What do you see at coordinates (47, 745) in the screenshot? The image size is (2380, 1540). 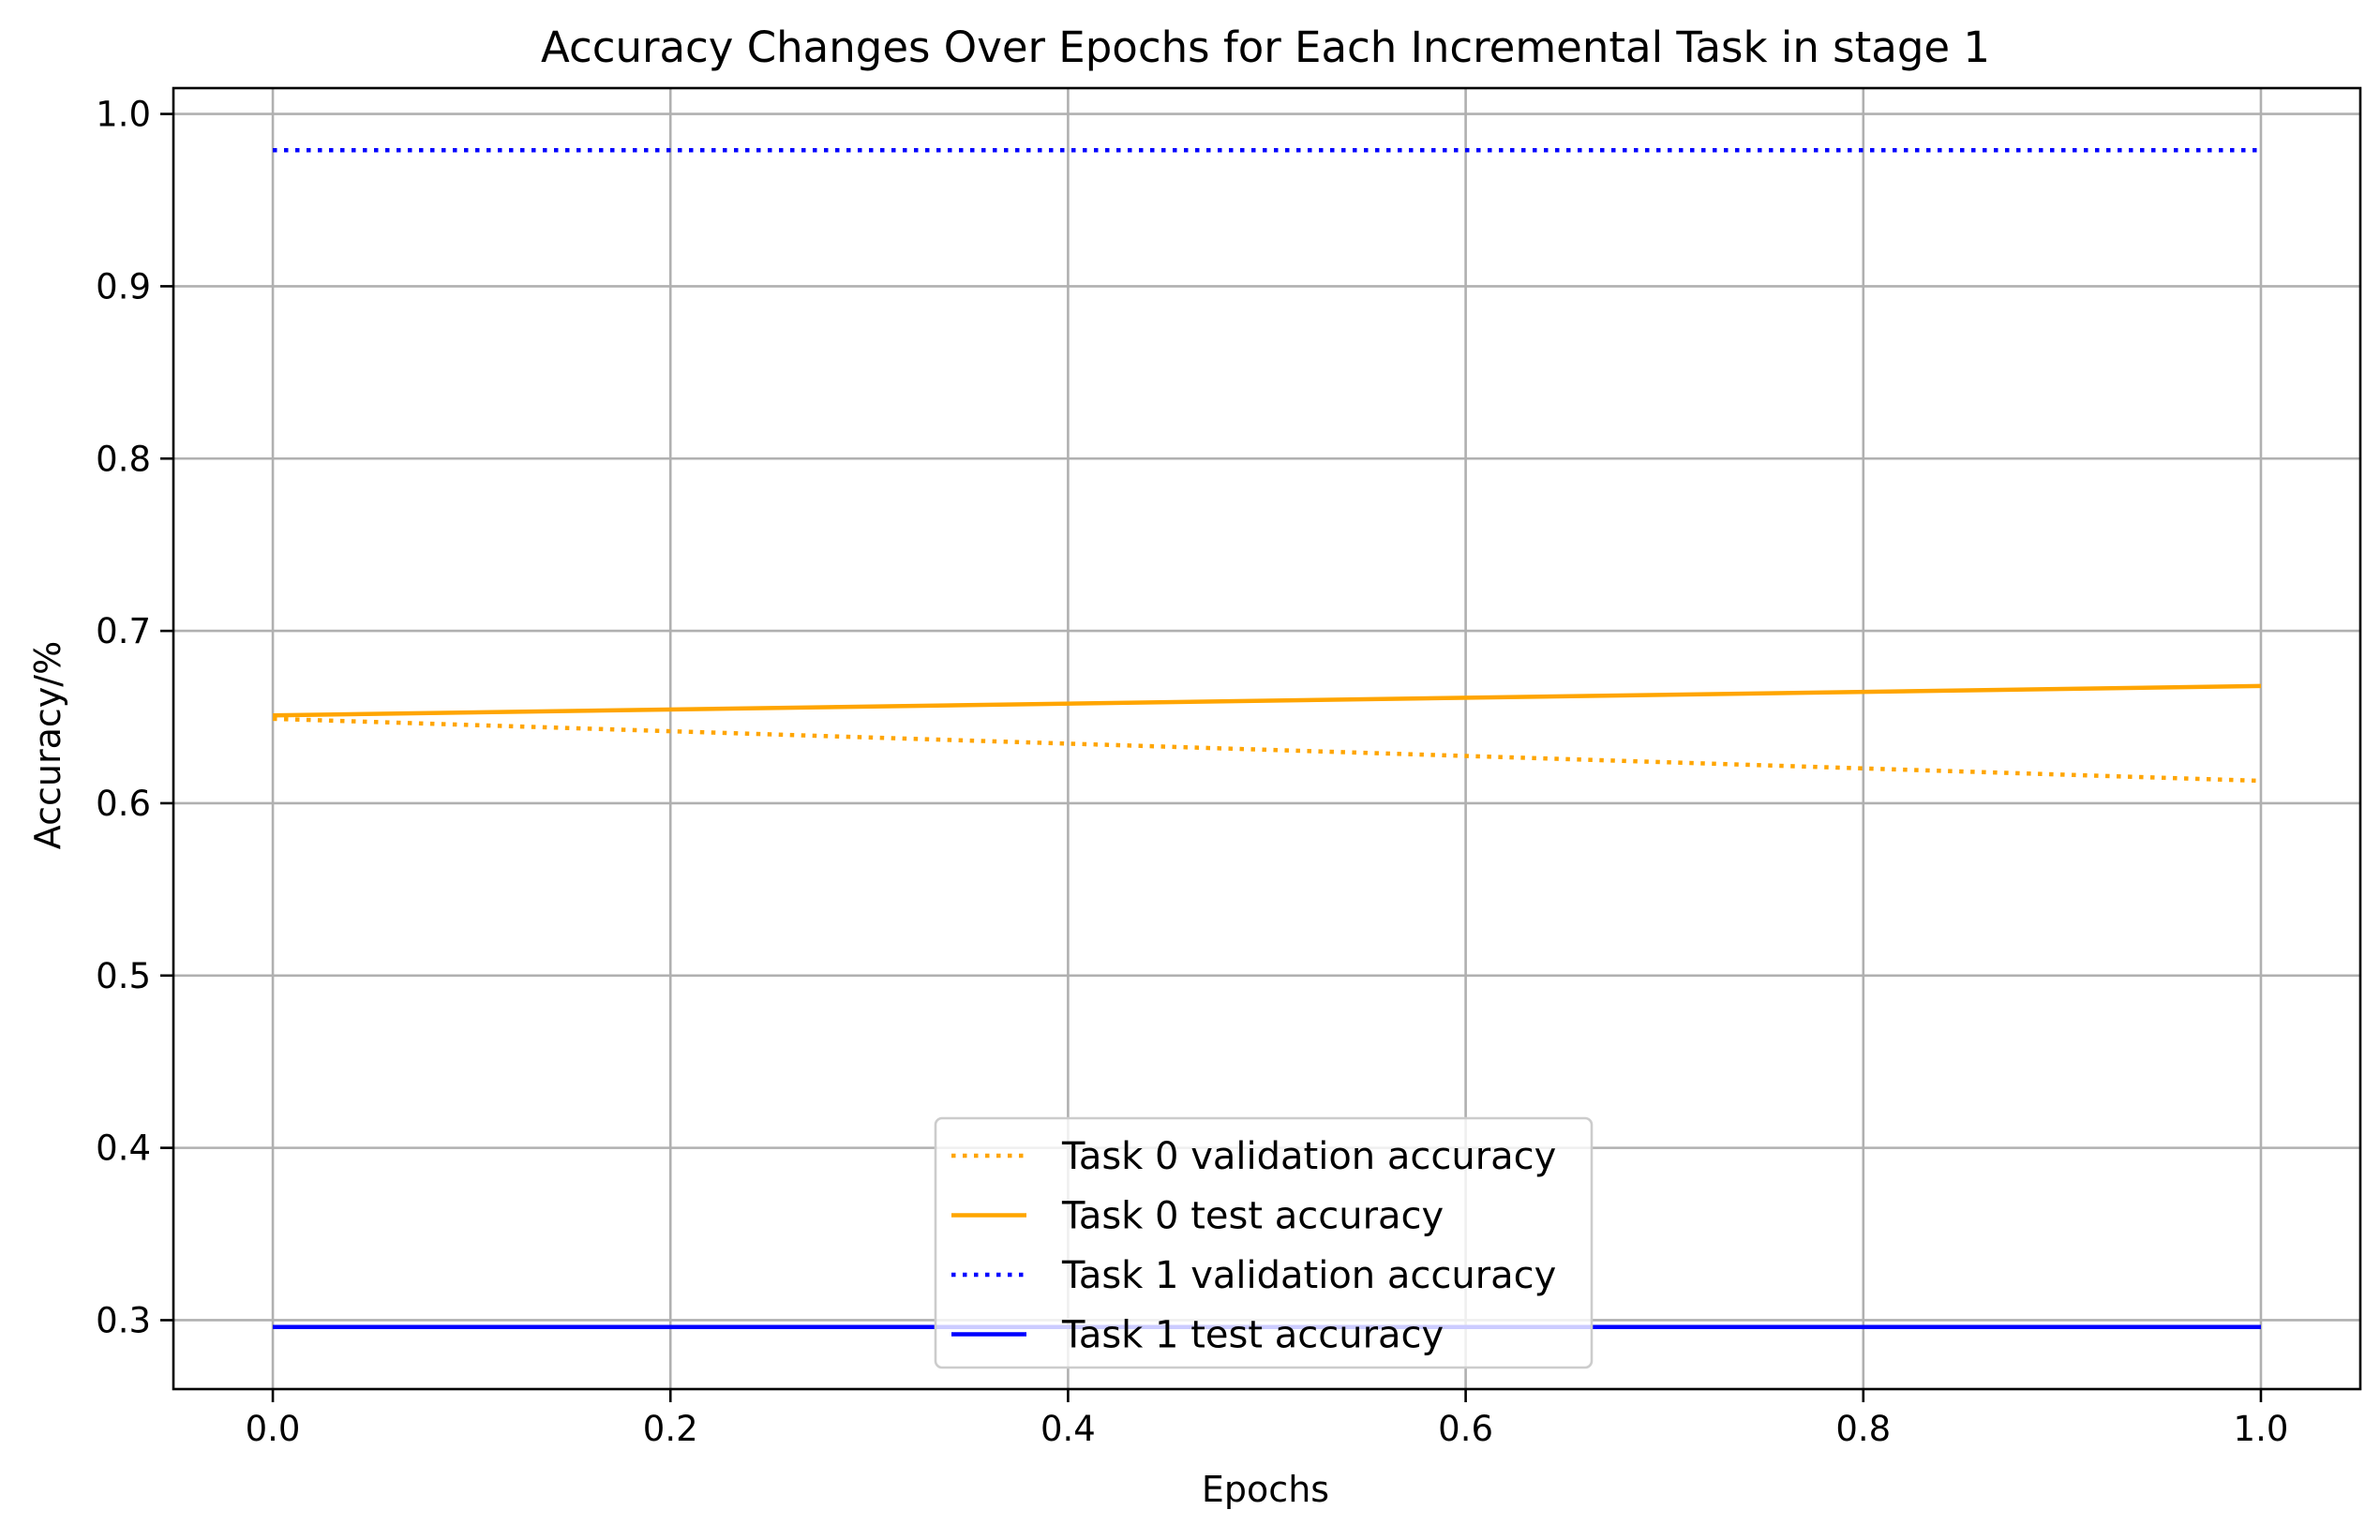 I see `y-axis-label: Accuracy/%` at bounding box center [47, 745].